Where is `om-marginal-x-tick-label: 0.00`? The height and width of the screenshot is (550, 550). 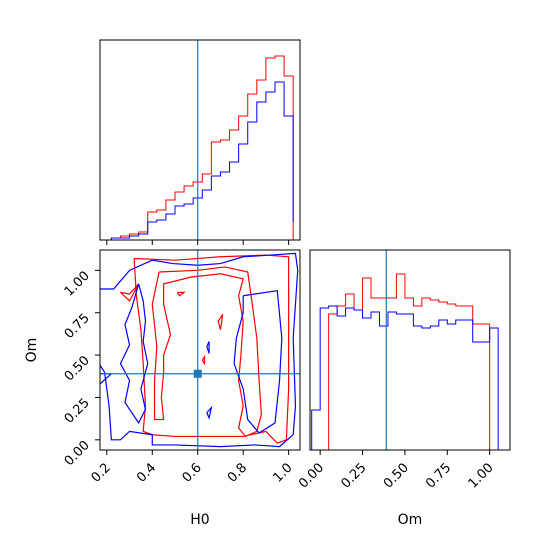 om-marginal-x-tick-label: 0.00 is located at coordinates (311, 475).